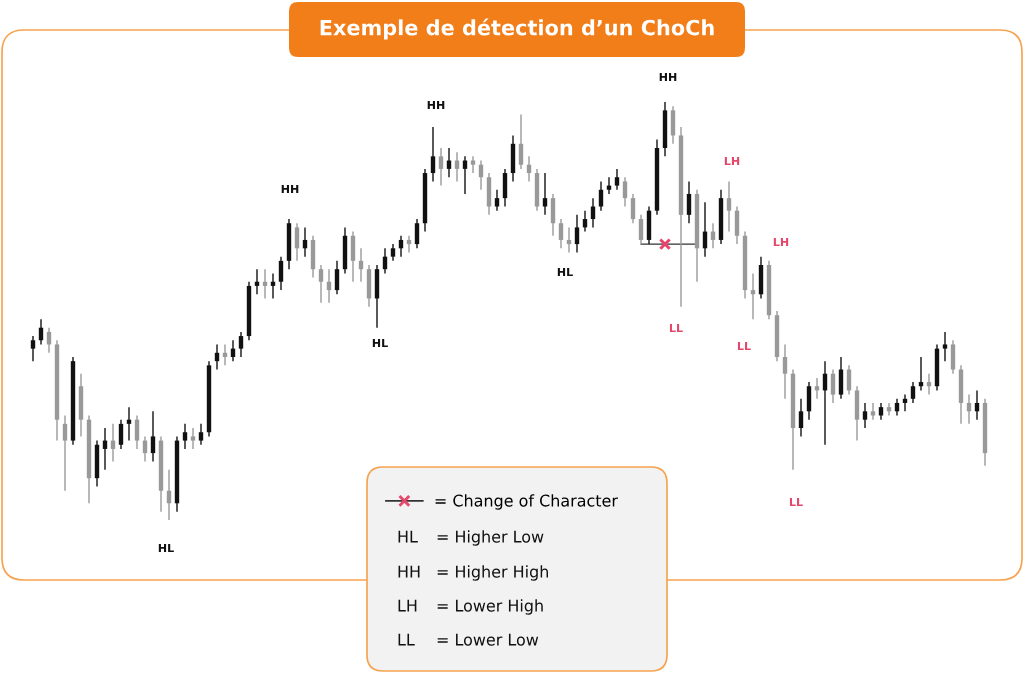 The height and width of the screenshot is (674, 1024). What do you see at coordinates (407, 605) in the screenshot?
I see `text: LH` at bounding box center [407, 605].